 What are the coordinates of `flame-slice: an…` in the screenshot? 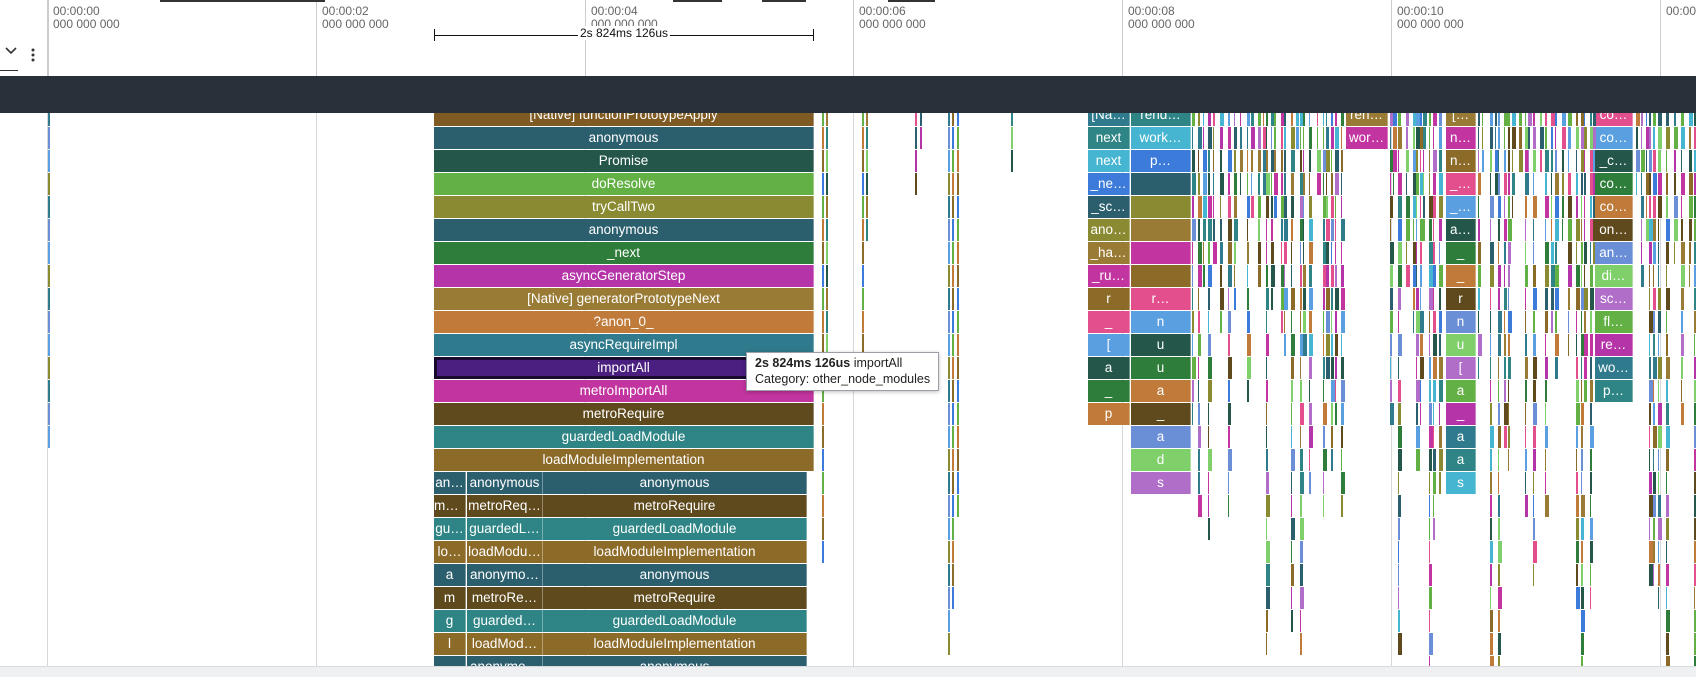 It's located at (1614, 253).